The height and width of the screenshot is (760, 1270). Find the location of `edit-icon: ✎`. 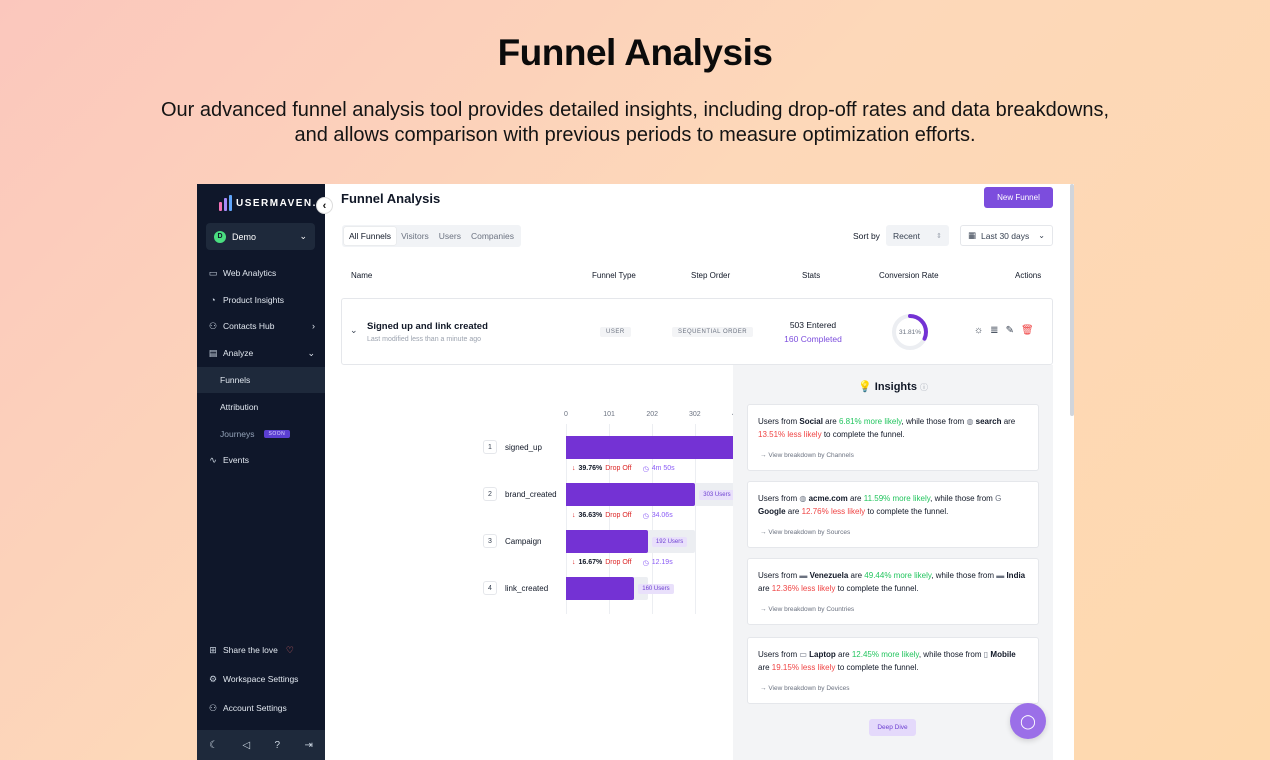

edit-icon: ✎ is located at coordinates (1009, 330).